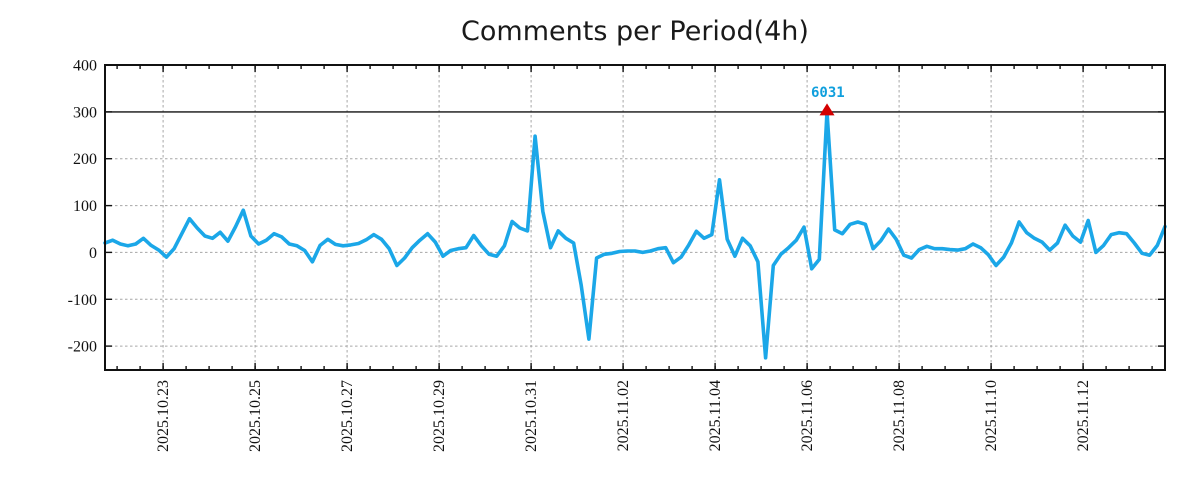  What do you see at coordinates (255, 416) in the screenshot?
I see `x-tick-label: 2025.10.25` at bounding box center [255, 416].